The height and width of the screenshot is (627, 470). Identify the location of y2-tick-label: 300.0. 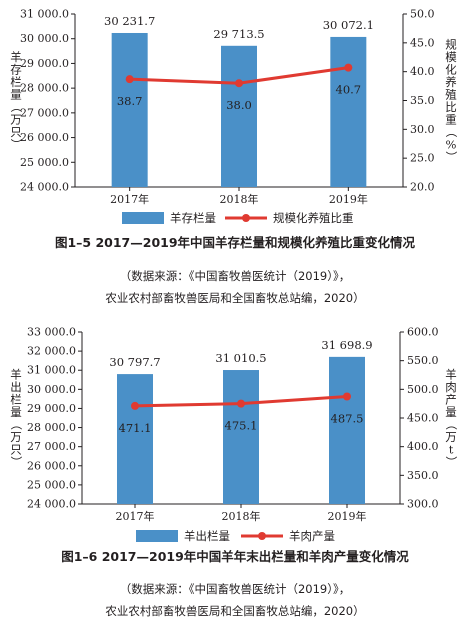
(423, 504).